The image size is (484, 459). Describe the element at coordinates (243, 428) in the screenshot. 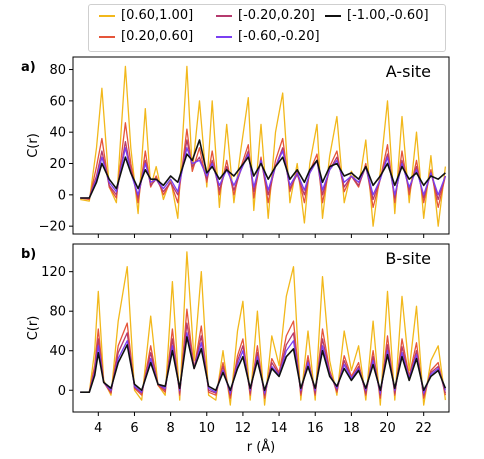

I see `x-tick-label: 12` at that location.